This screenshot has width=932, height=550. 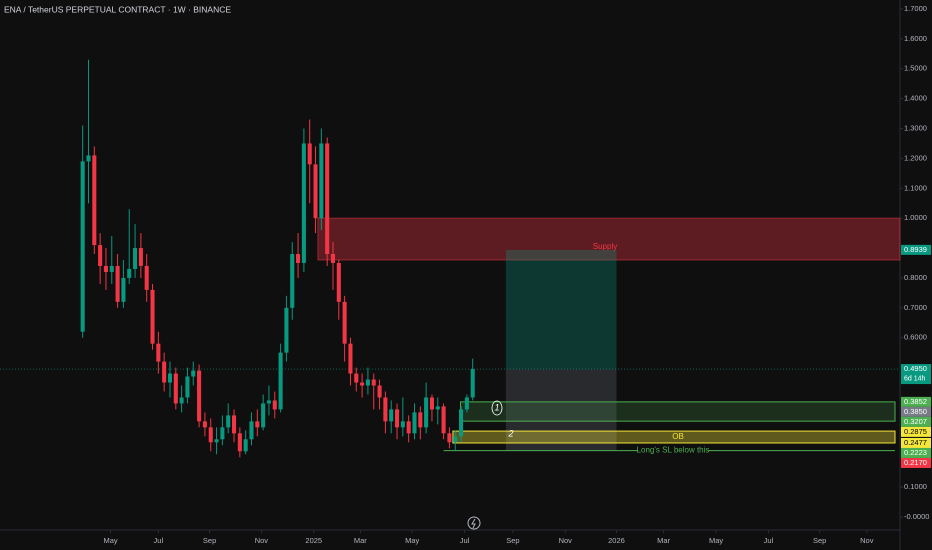 I want to click on y-tick-label: 0.1000, so click(x=915, y=486).